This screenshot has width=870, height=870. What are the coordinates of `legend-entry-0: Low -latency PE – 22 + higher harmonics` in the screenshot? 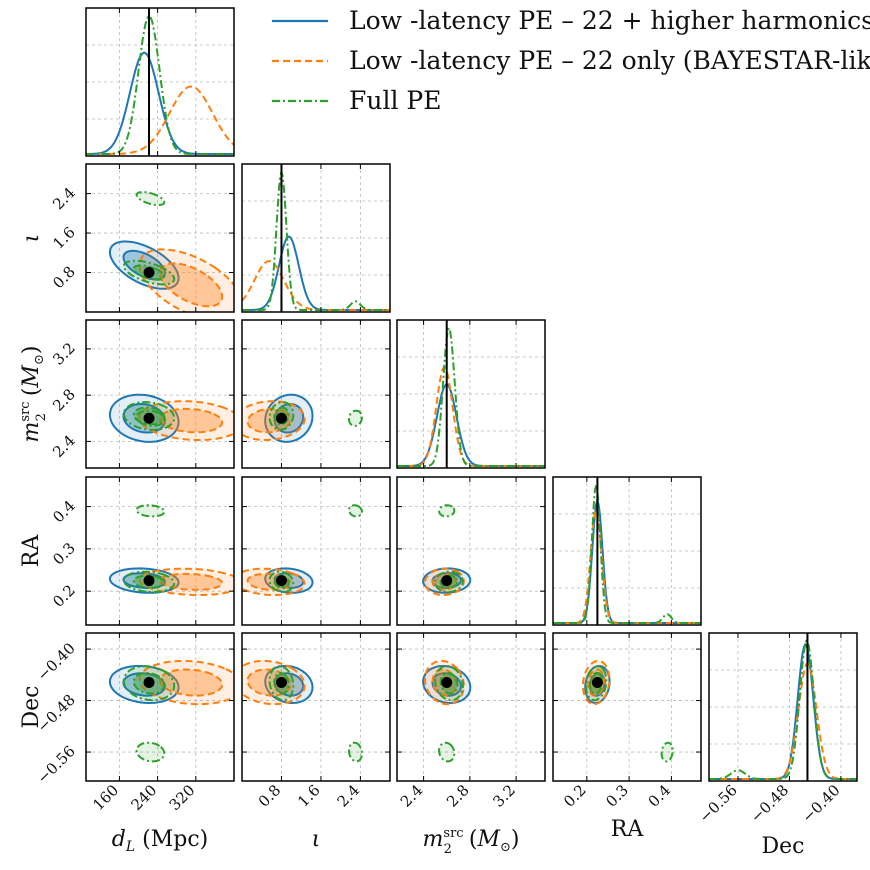 It's located at (609, 20).